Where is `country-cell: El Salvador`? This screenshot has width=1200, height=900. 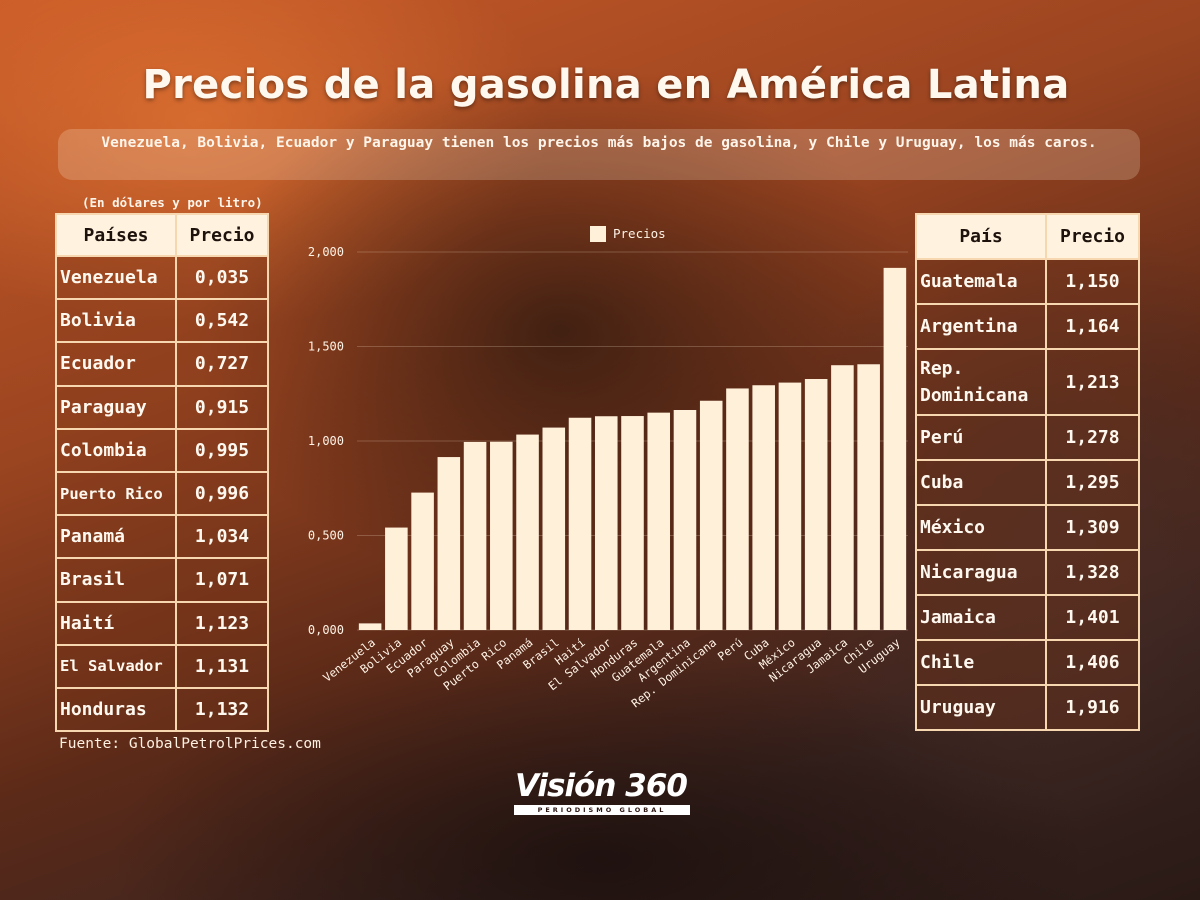 country-cell: El Salvador is located at coordinates (116, 666).